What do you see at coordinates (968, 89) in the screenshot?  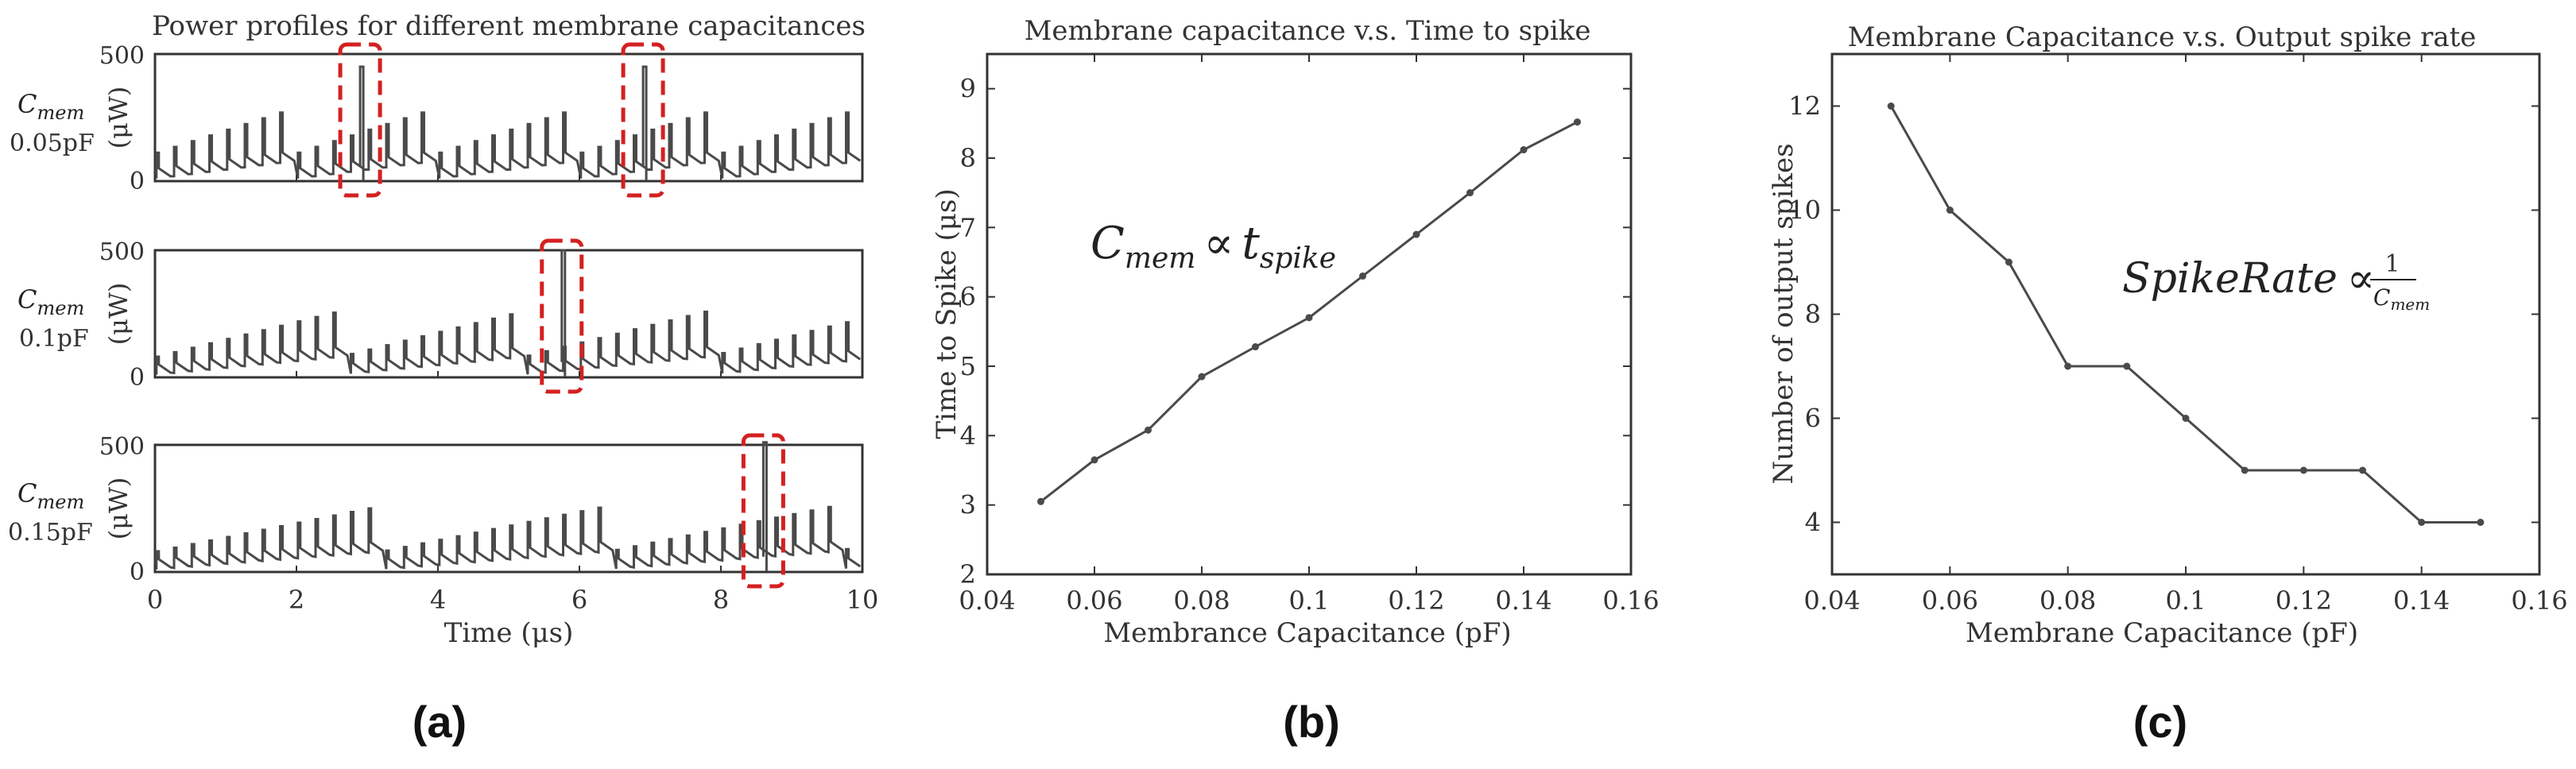 I see `panel-b-ytick-label: 9` at bounding box center [968, 89].